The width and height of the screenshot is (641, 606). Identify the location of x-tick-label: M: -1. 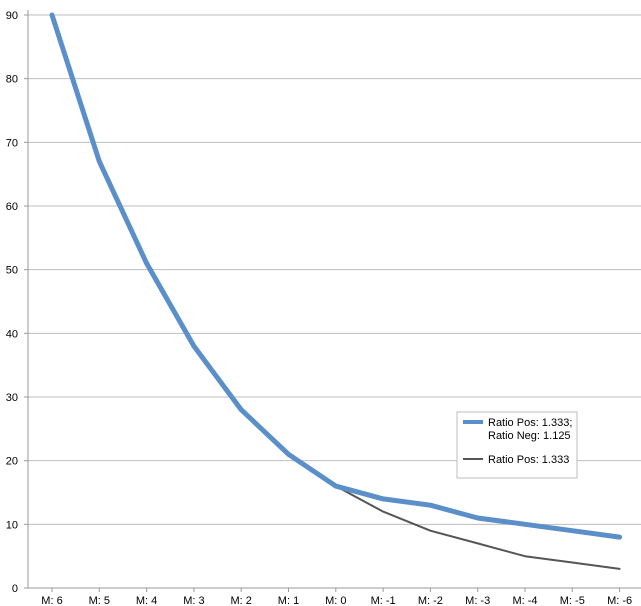
(383, 600).